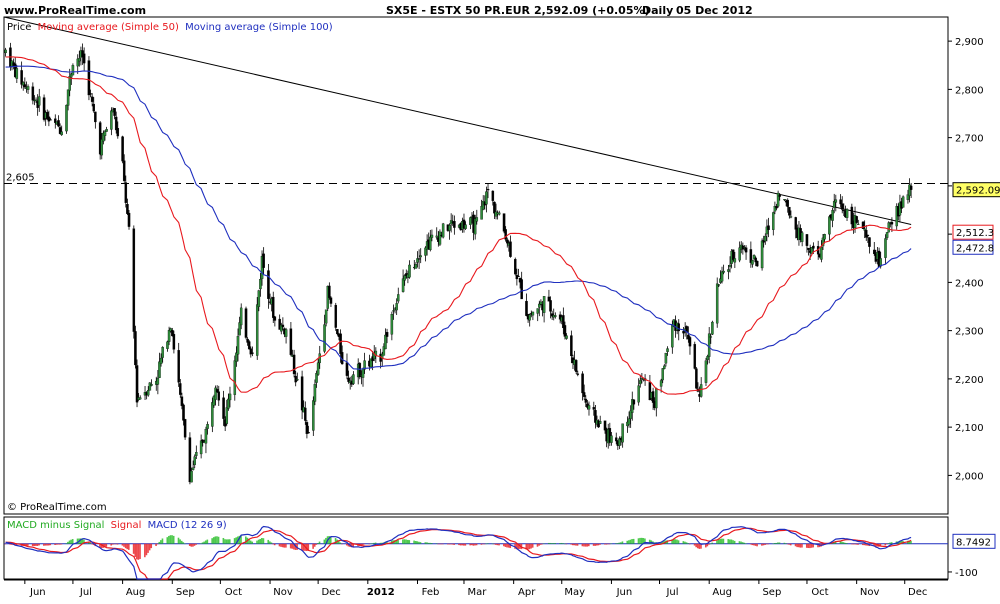 Image resolution: width=1000 pixels, height=604 pixels. I want to click on x-tick-label: 2012, so click(381, 592).